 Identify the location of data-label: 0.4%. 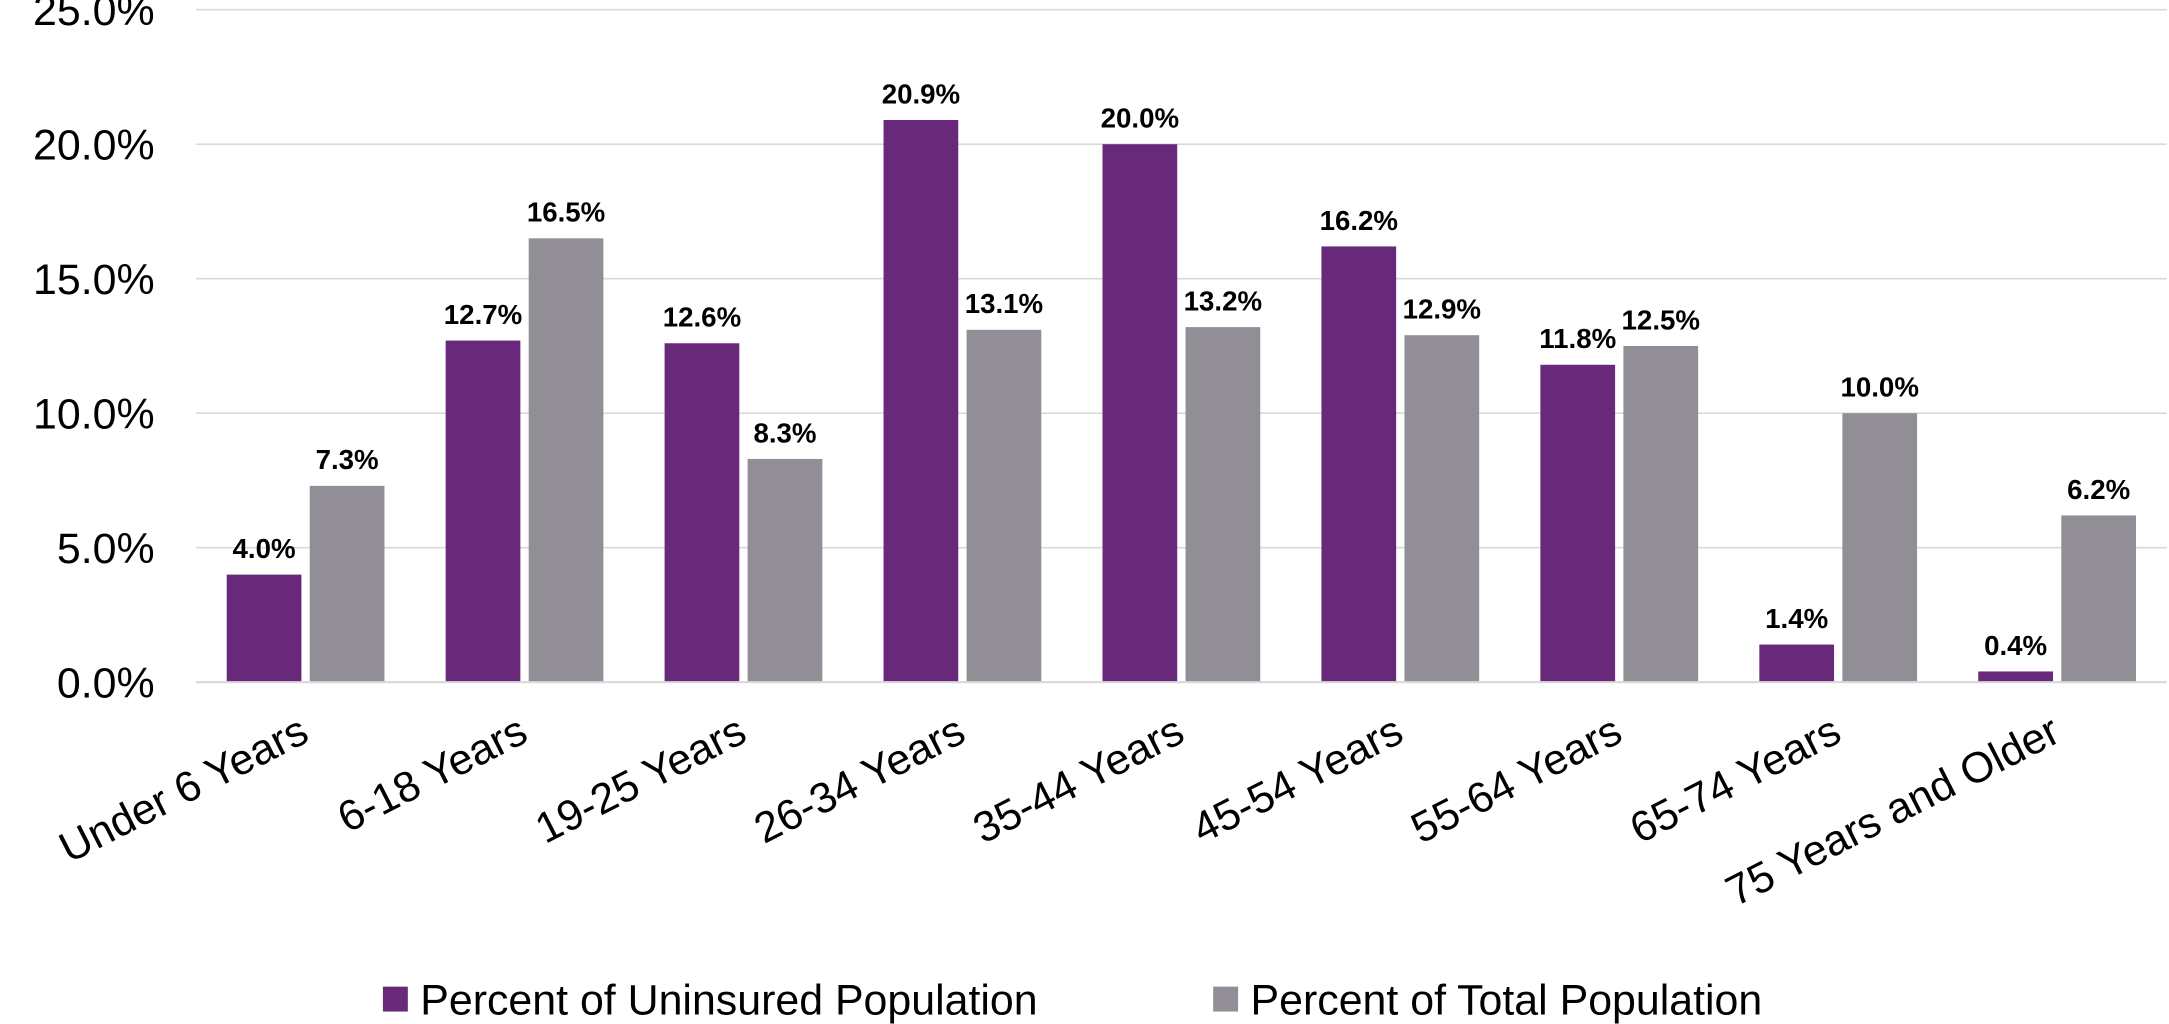
(2015, 645).